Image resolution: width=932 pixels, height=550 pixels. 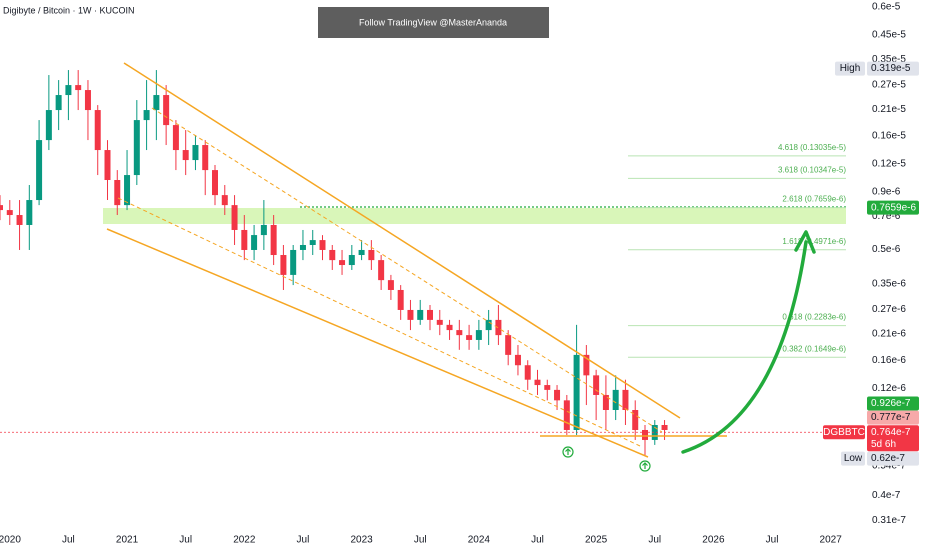 What do you see at coordinates (889, 109) in the screenshot?
I see `y-tick-label: 0.21e-5` at bounding box center [889, 109].